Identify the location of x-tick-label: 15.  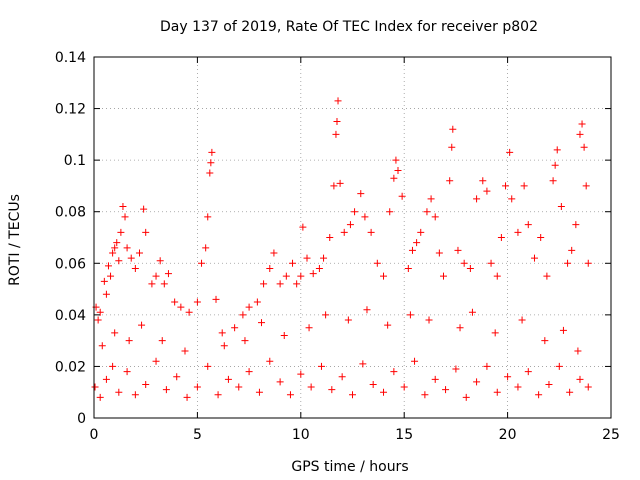
(404, 435).